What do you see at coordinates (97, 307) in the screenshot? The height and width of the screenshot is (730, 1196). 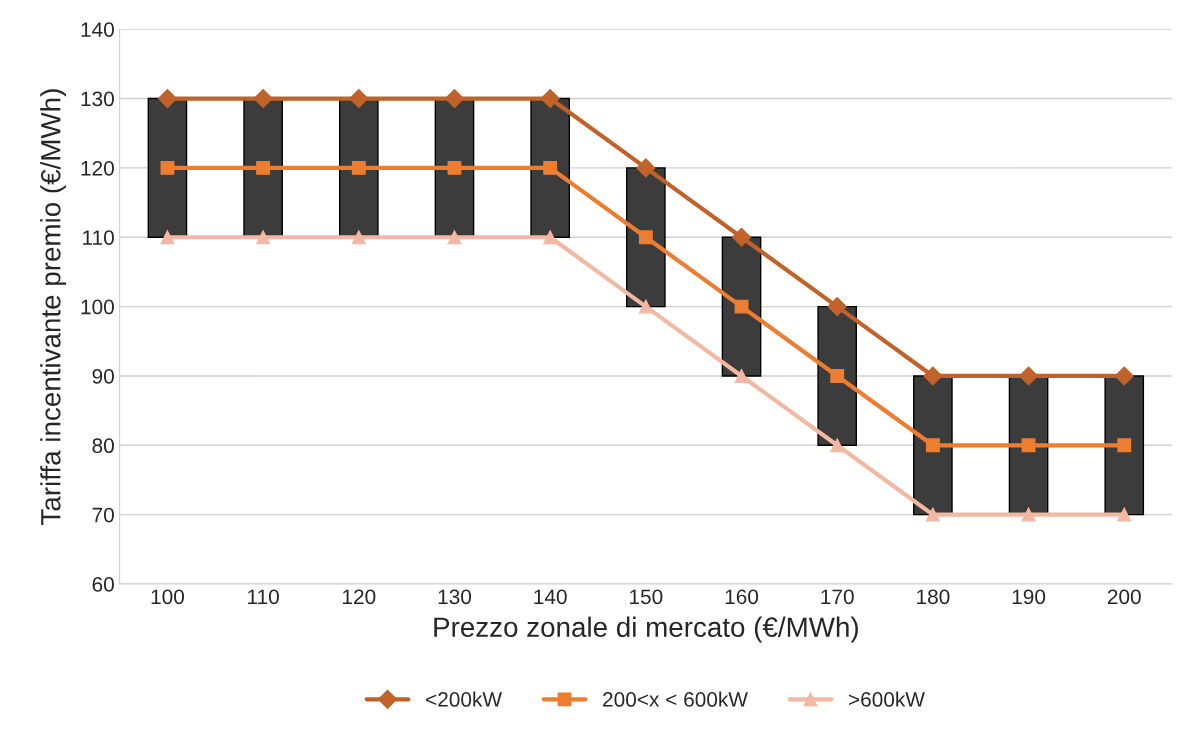 I see `y-tick-label: 100` at bounding box center [97, 307].